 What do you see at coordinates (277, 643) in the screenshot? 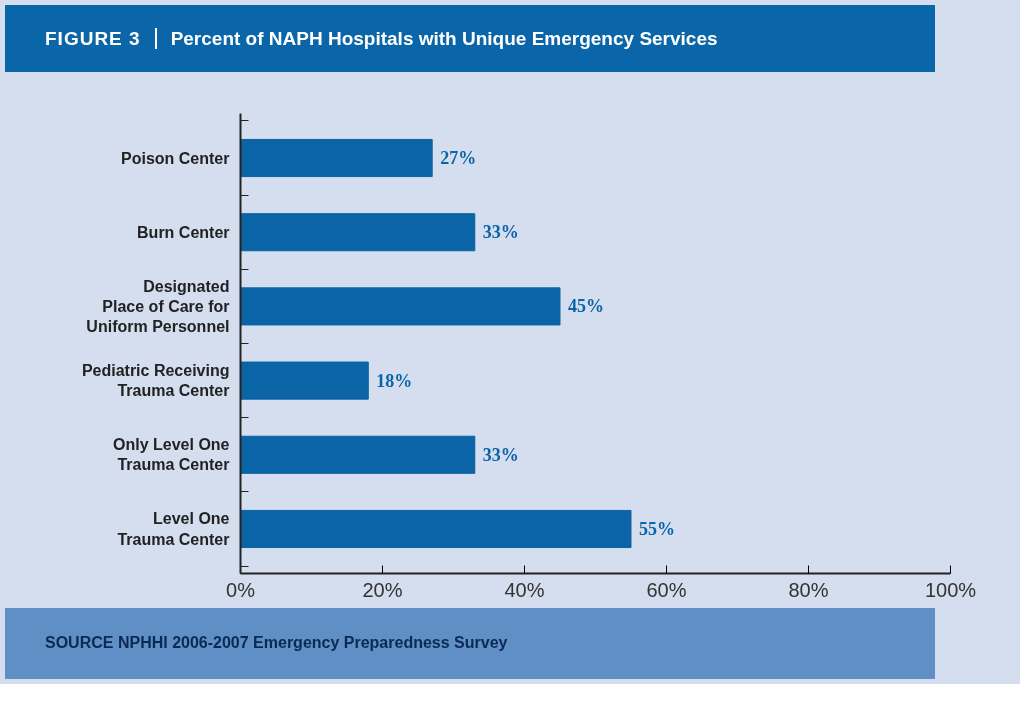
I see `source-note: SOURCE NPHHI 2006-2007 Emergency Preparedness Survey` at bounding box center [277, 643].